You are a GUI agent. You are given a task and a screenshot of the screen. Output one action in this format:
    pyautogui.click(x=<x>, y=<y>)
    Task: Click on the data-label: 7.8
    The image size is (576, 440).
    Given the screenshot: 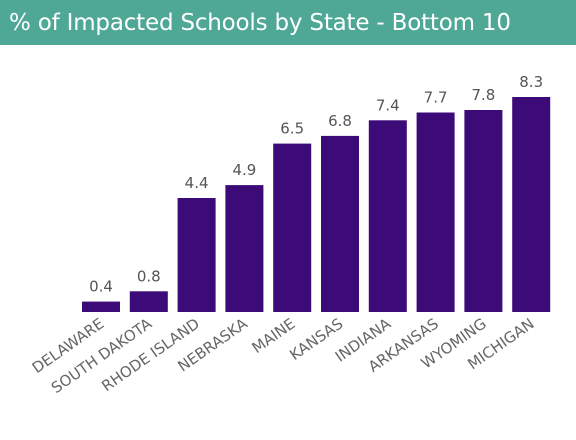 What is the action you would take?
    pyautogui.click(x=483, y=95)
    